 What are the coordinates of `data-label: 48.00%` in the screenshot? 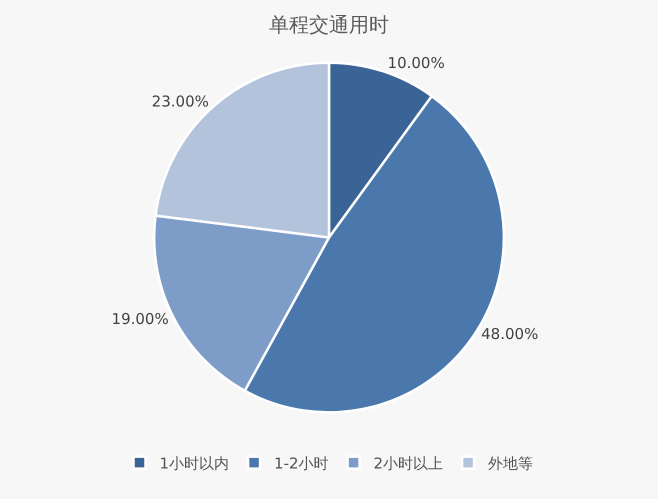 It's located at (509, 333).